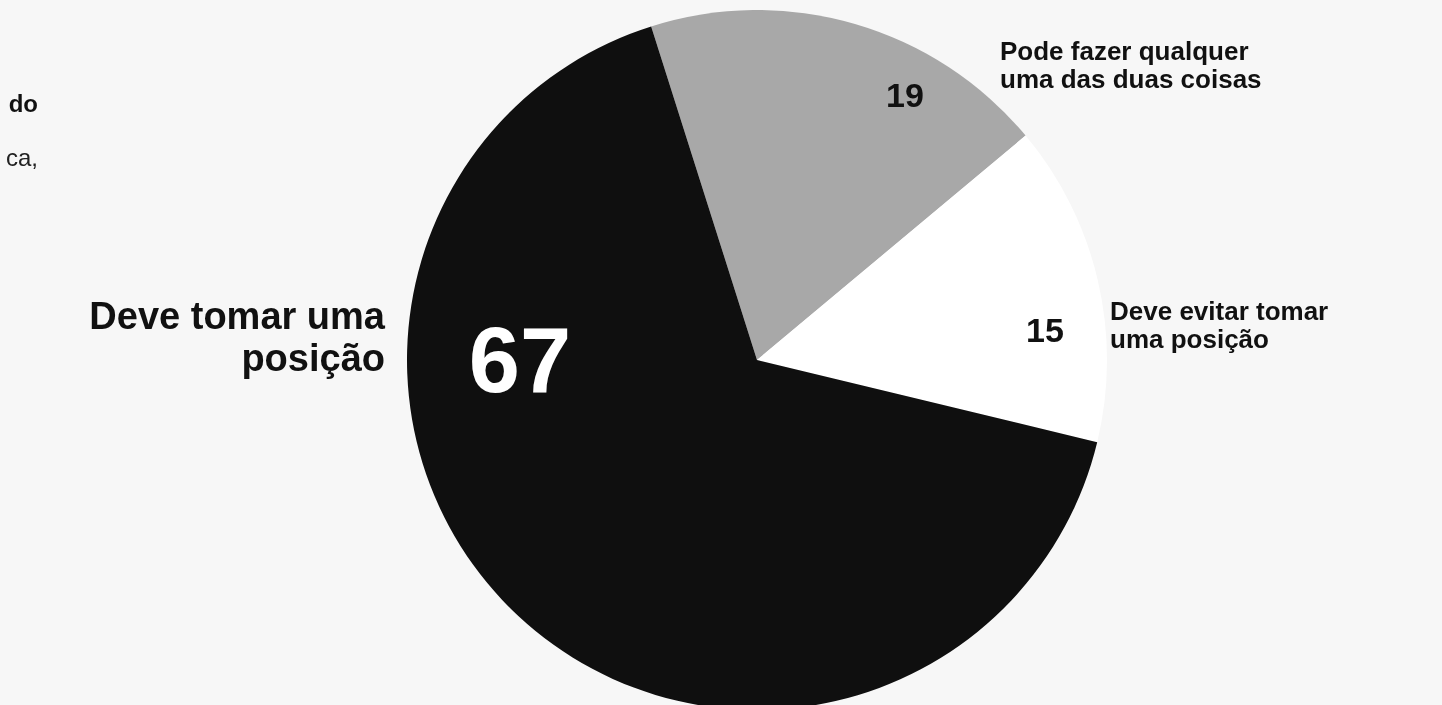 Image resolution: width=1442 pixels, height=705 pixels. Describe the element at coordinates (520, 360) in the screenshot. I see `data-label: 67` at that location.